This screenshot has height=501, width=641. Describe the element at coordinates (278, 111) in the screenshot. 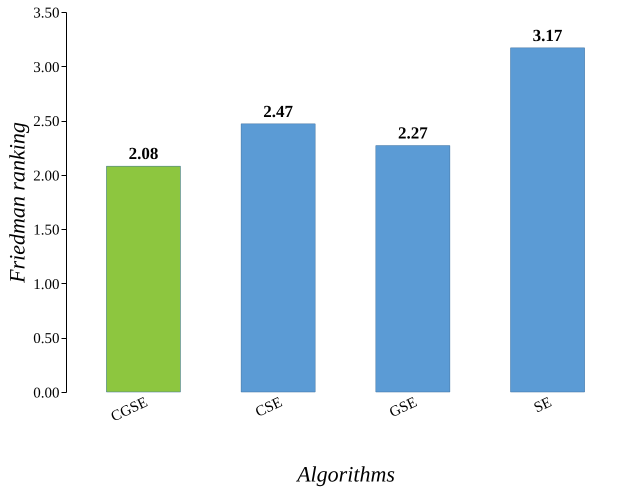

I see `data-label: 2.47` at that location.